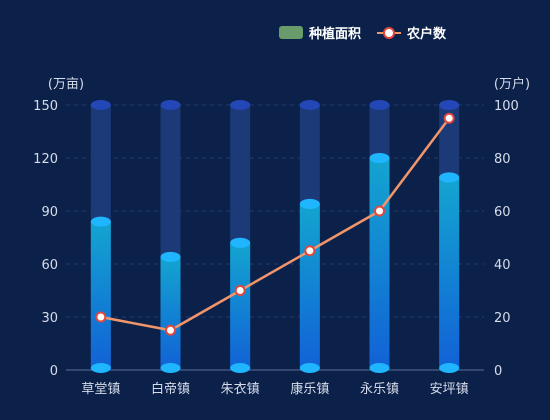  Describe the element at coordinates (54, 371) in the screenshot. I see `left-axis-tick: 0` at that location.